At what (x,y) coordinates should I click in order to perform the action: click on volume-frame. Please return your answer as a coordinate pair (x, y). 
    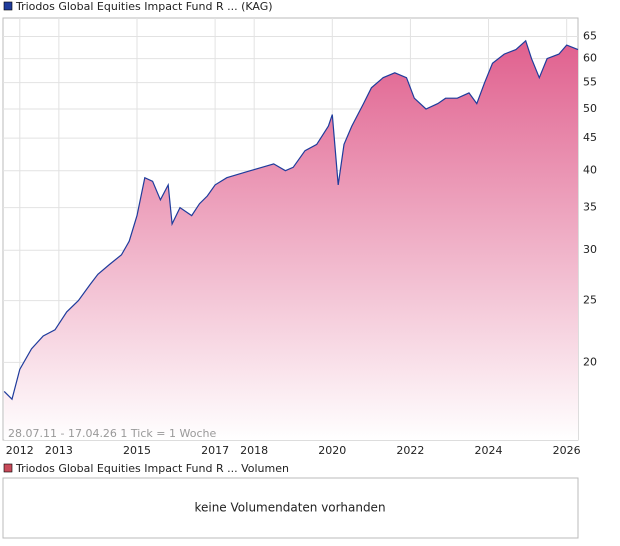
    Looking at the image, I should click on (290, 508).